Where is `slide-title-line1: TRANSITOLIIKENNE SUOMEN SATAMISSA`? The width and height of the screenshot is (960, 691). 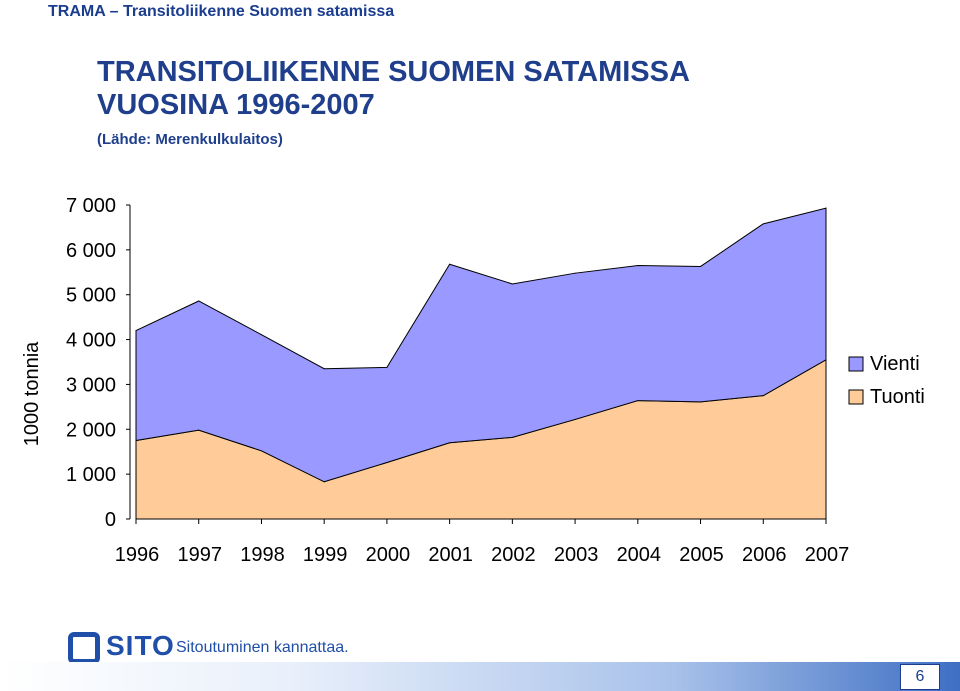 slide-title-line1: TRANSITOLIIKENNE SUOMEN SATAMISSA is located at coordinates (393, 72).